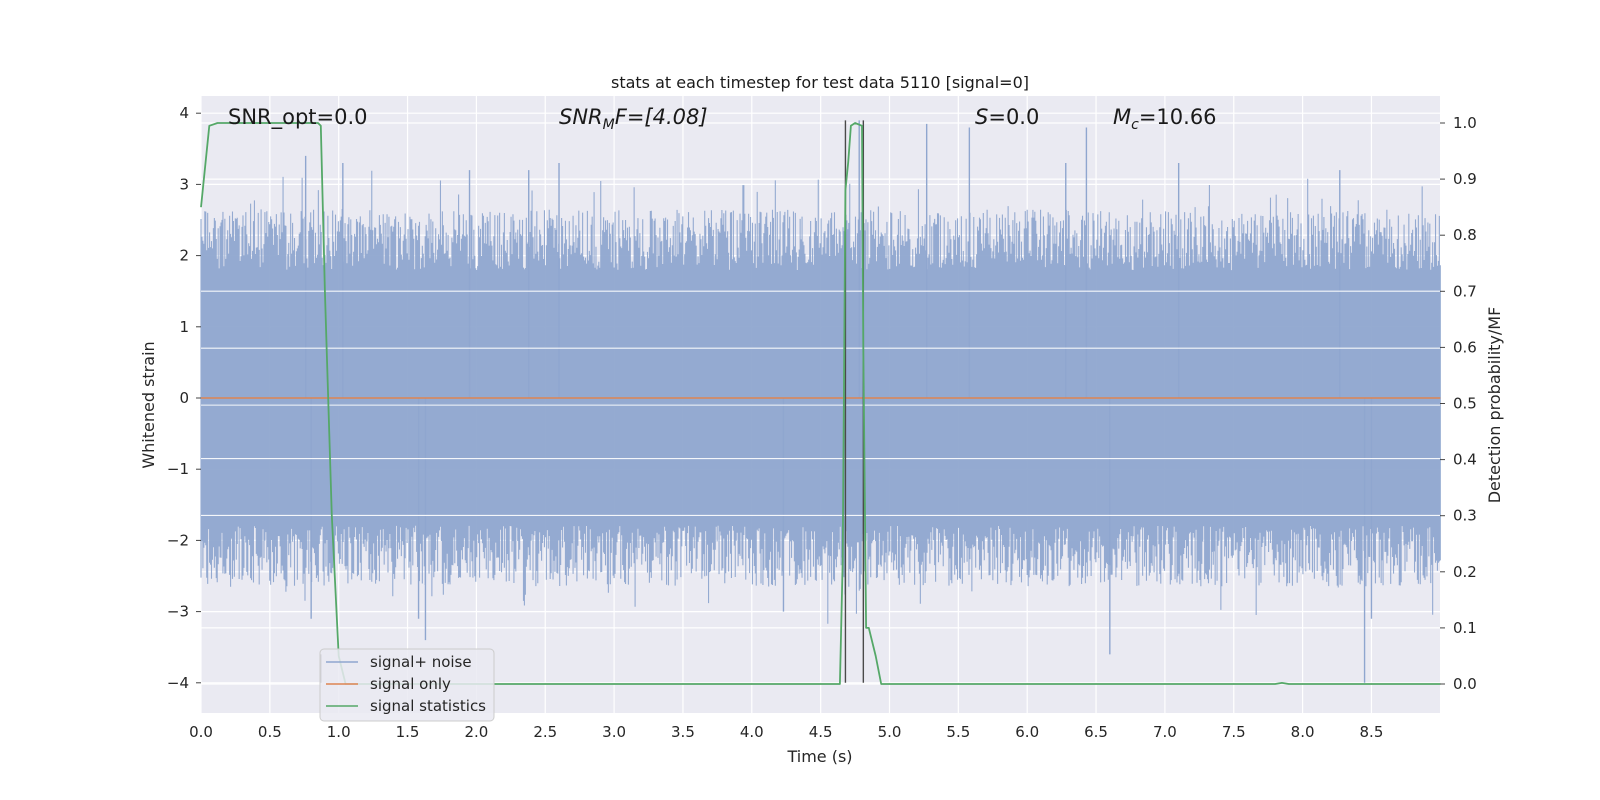 This screenshot has width=1600, height=800. I want to click on y2-tick-label: 0.5, so click(1465, 404).